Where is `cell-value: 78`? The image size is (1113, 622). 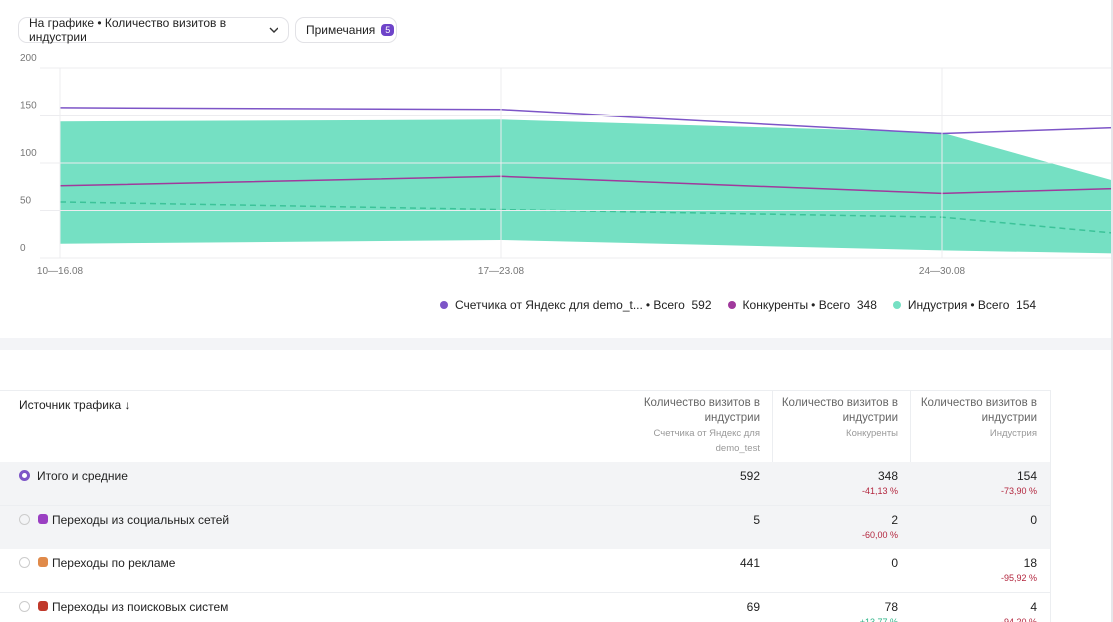
cell-value: 78 is located at coordinates (891, 606).